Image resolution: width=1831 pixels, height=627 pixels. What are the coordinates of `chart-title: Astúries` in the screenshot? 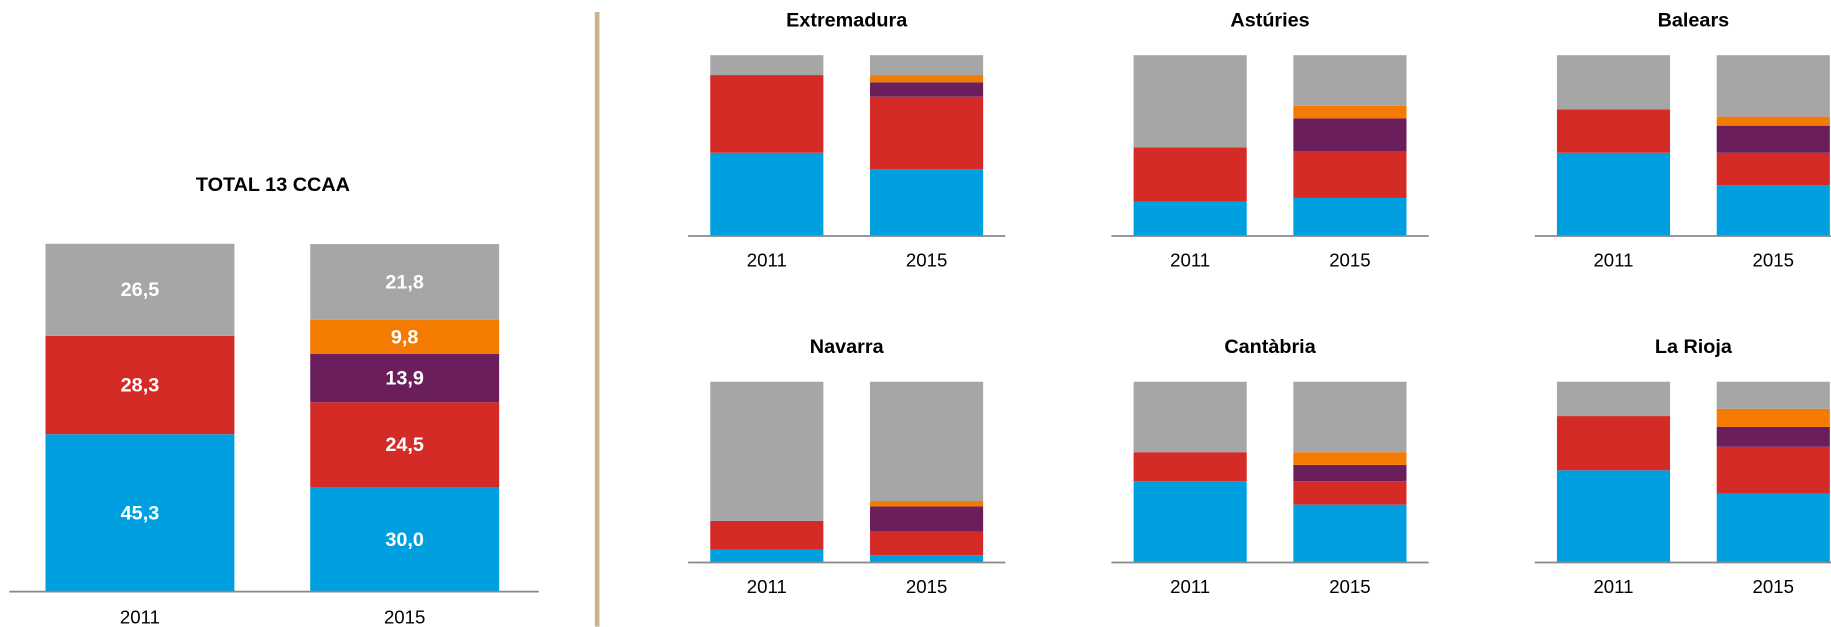 It's located at (1269, 21).